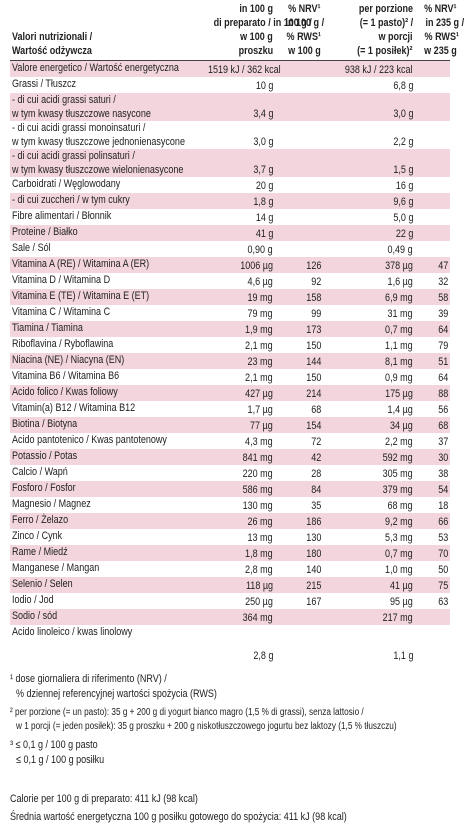 The image size is (470, 829). What do you see at coordinates (399, 330) in the screenshot?
I see `value-text: 0,7 mg` at bounding box center [399, 330].